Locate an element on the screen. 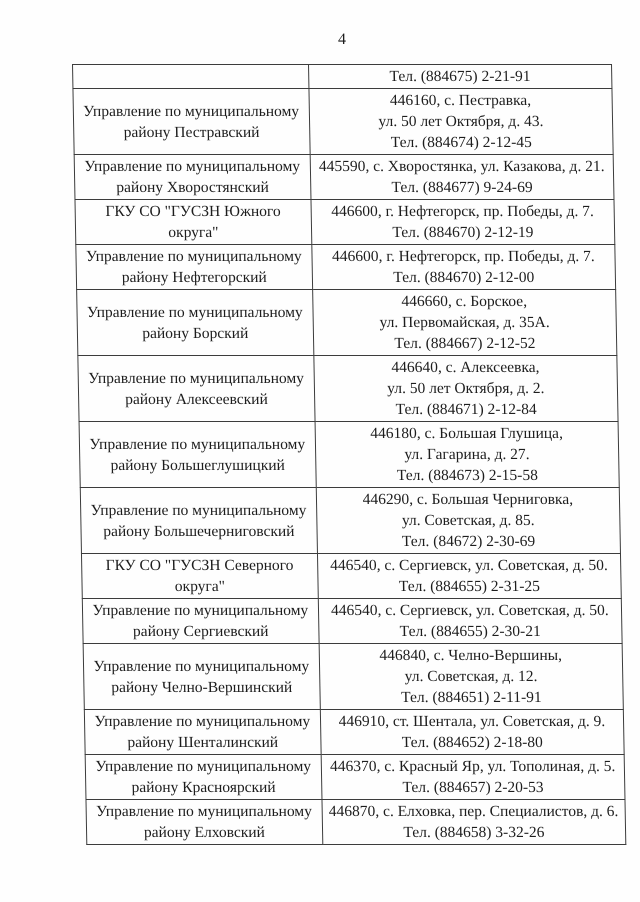 This screenshot has width=640, height=902. organization-cell-line: району Борский is located at coordinates (195, 333).